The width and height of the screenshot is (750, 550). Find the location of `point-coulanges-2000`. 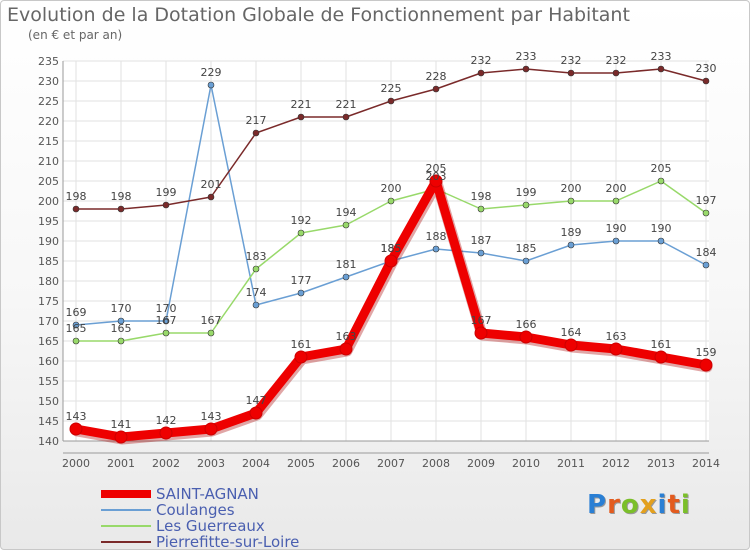

point-coulanges-2000 is located at coordinates (76, 325).